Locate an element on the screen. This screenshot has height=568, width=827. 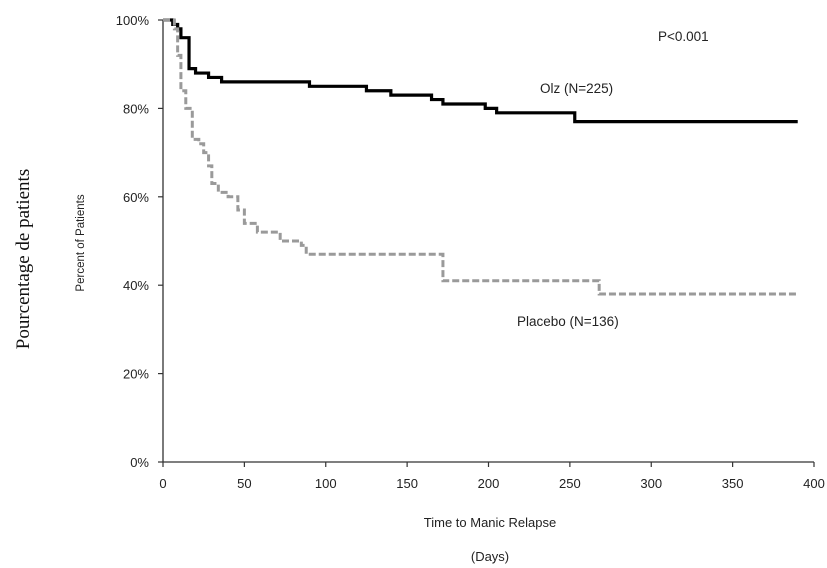
x-tick-label: 250 is located at coordinates (570, 483).